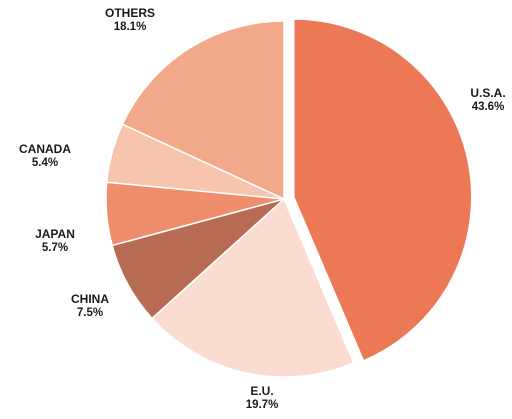  I want to click on slice-value-e-u: 19.7%, so click(262, 405).